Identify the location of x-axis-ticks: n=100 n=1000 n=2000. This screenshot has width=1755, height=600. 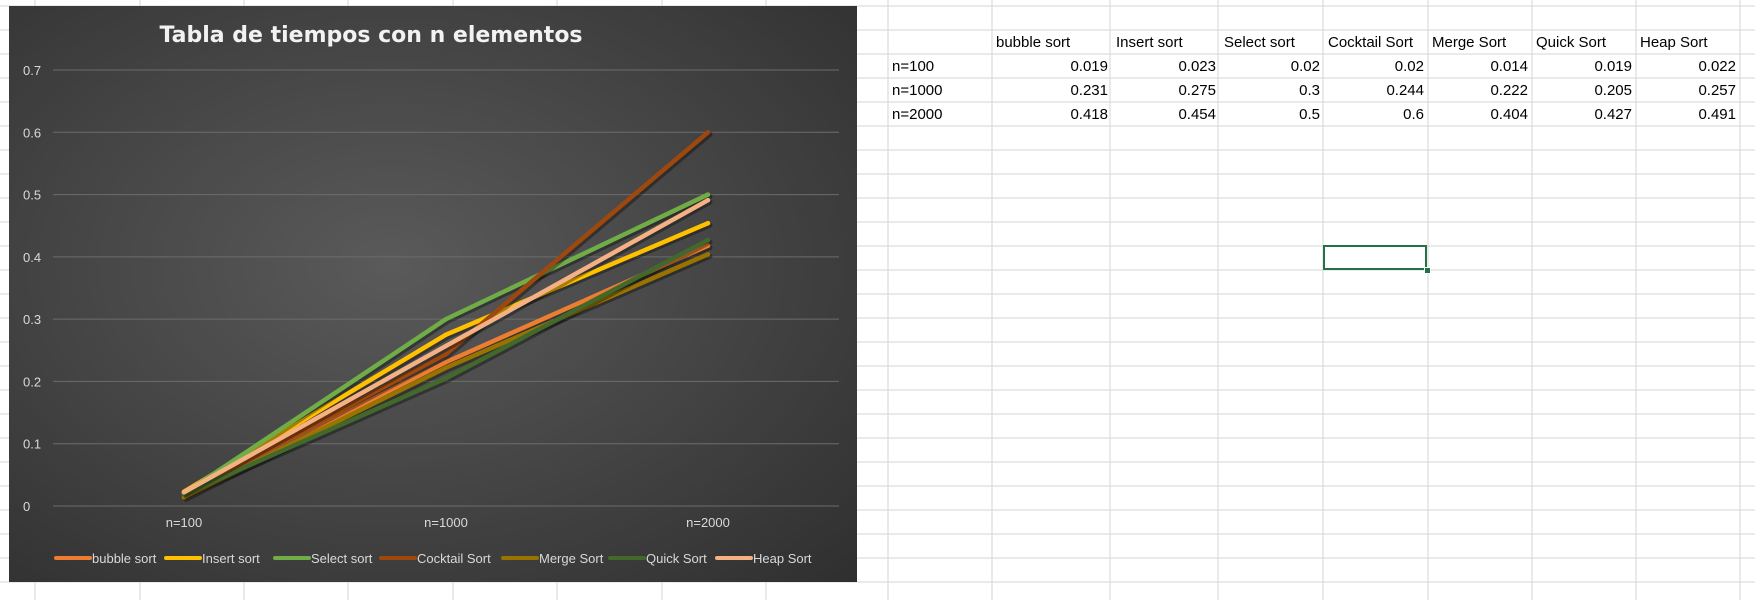
(448, 522).